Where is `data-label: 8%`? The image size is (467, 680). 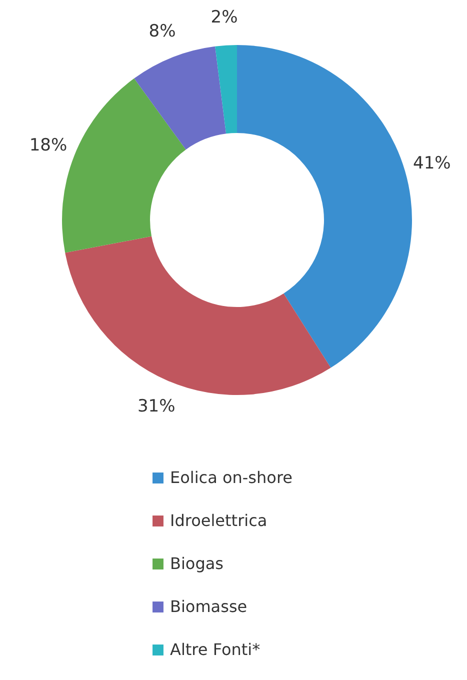 data-label: 8% is located at coordinates (162, 31).